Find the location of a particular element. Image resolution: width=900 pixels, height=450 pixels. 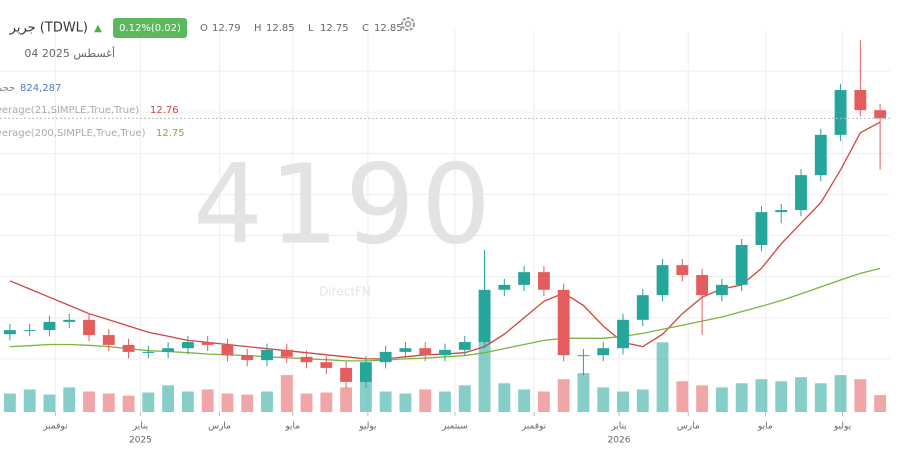

ohlc-label: O is located at coordinates (204, 28).